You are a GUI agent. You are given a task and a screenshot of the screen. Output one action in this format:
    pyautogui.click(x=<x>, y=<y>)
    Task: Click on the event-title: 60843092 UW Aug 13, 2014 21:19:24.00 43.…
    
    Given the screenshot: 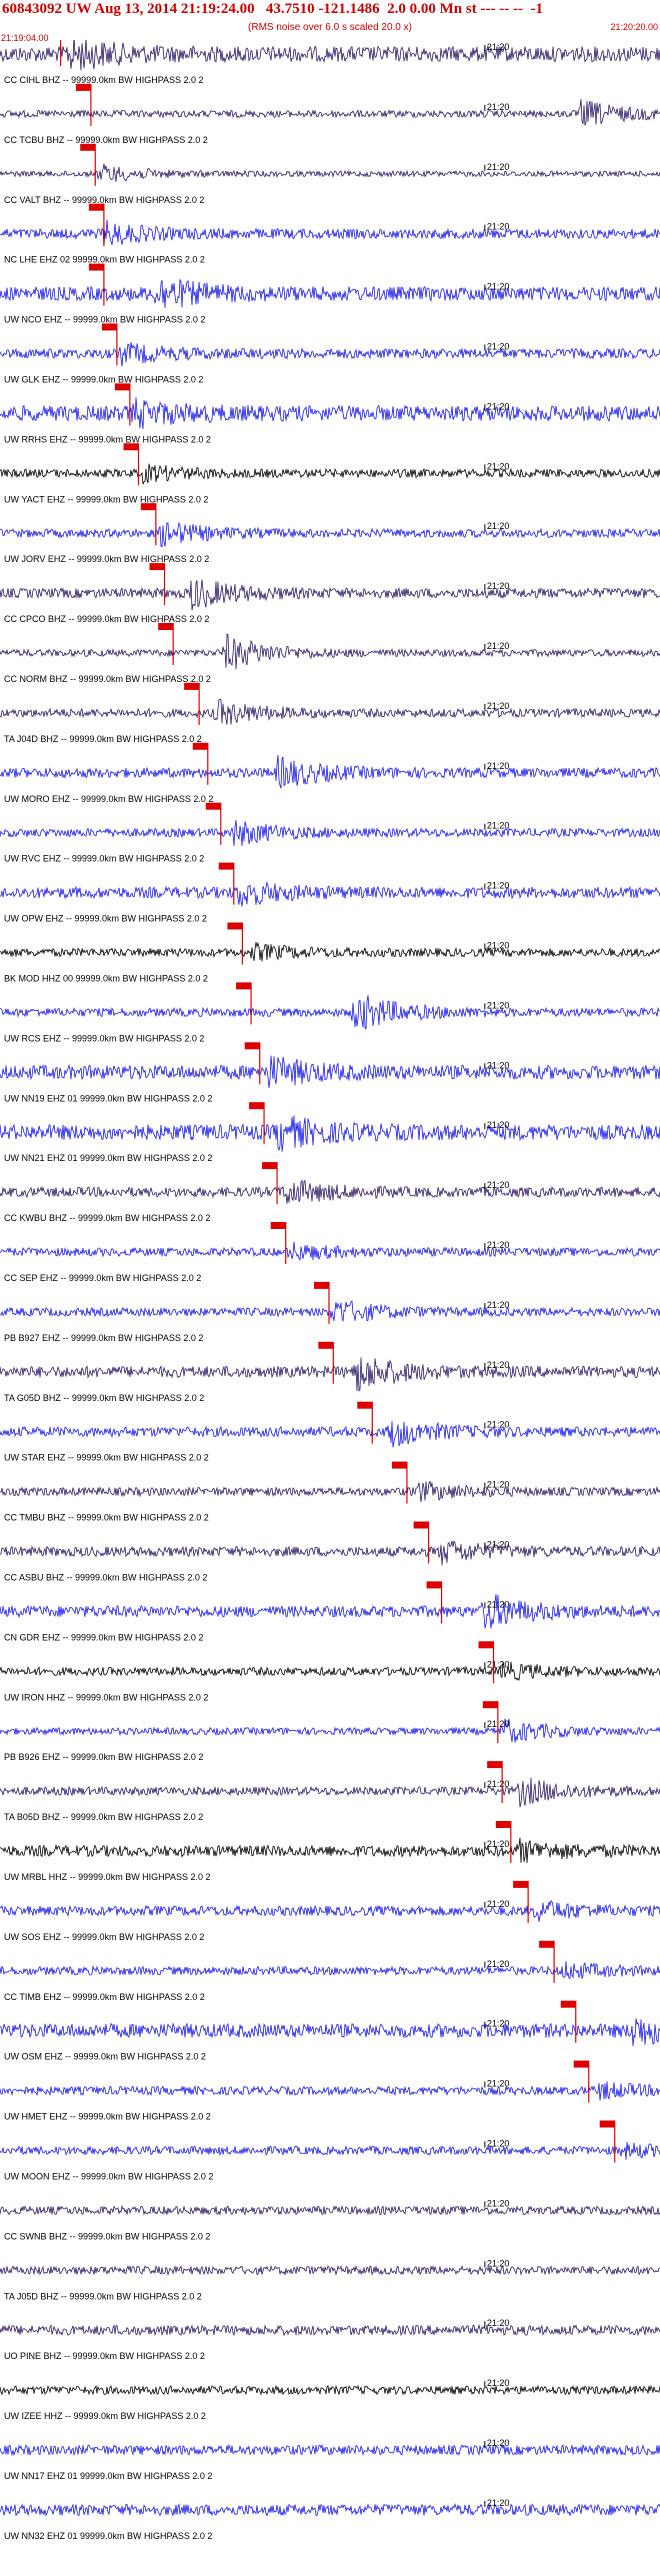 What is the action you would take?
    pyautogui.click(x=272, y=9)
    